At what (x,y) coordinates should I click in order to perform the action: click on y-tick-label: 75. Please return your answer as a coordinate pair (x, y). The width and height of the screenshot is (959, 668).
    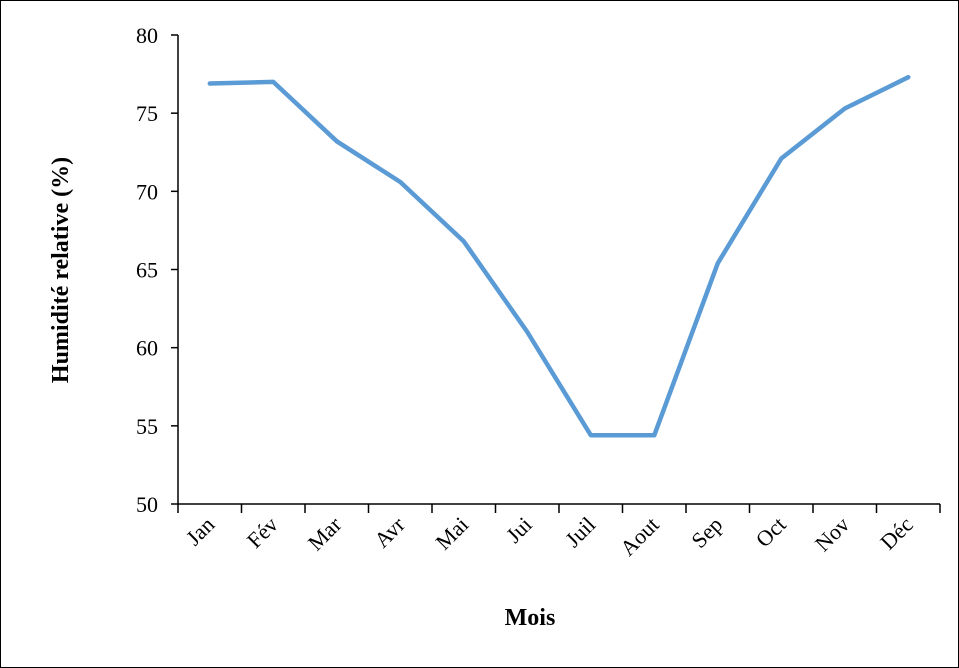
    Looking at the image, I should click on (147, 113).